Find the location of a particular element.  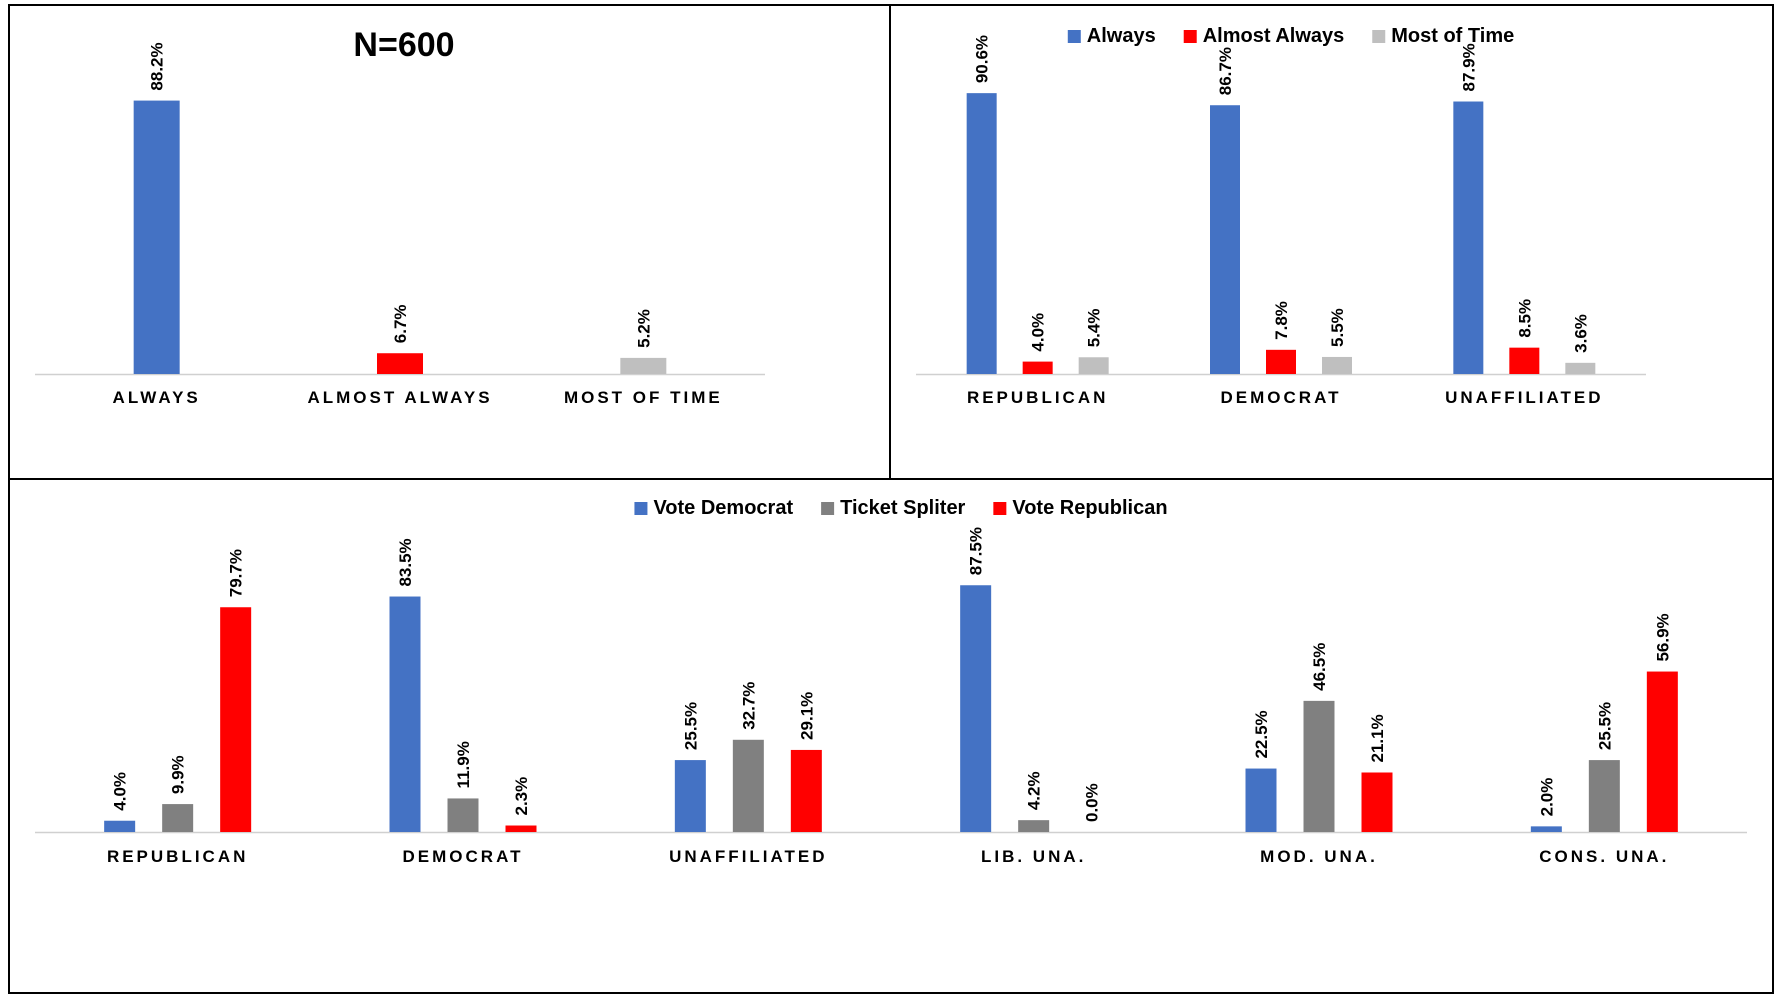

data-label-republican-always: 90.6% is located at coordinates (982, 59).